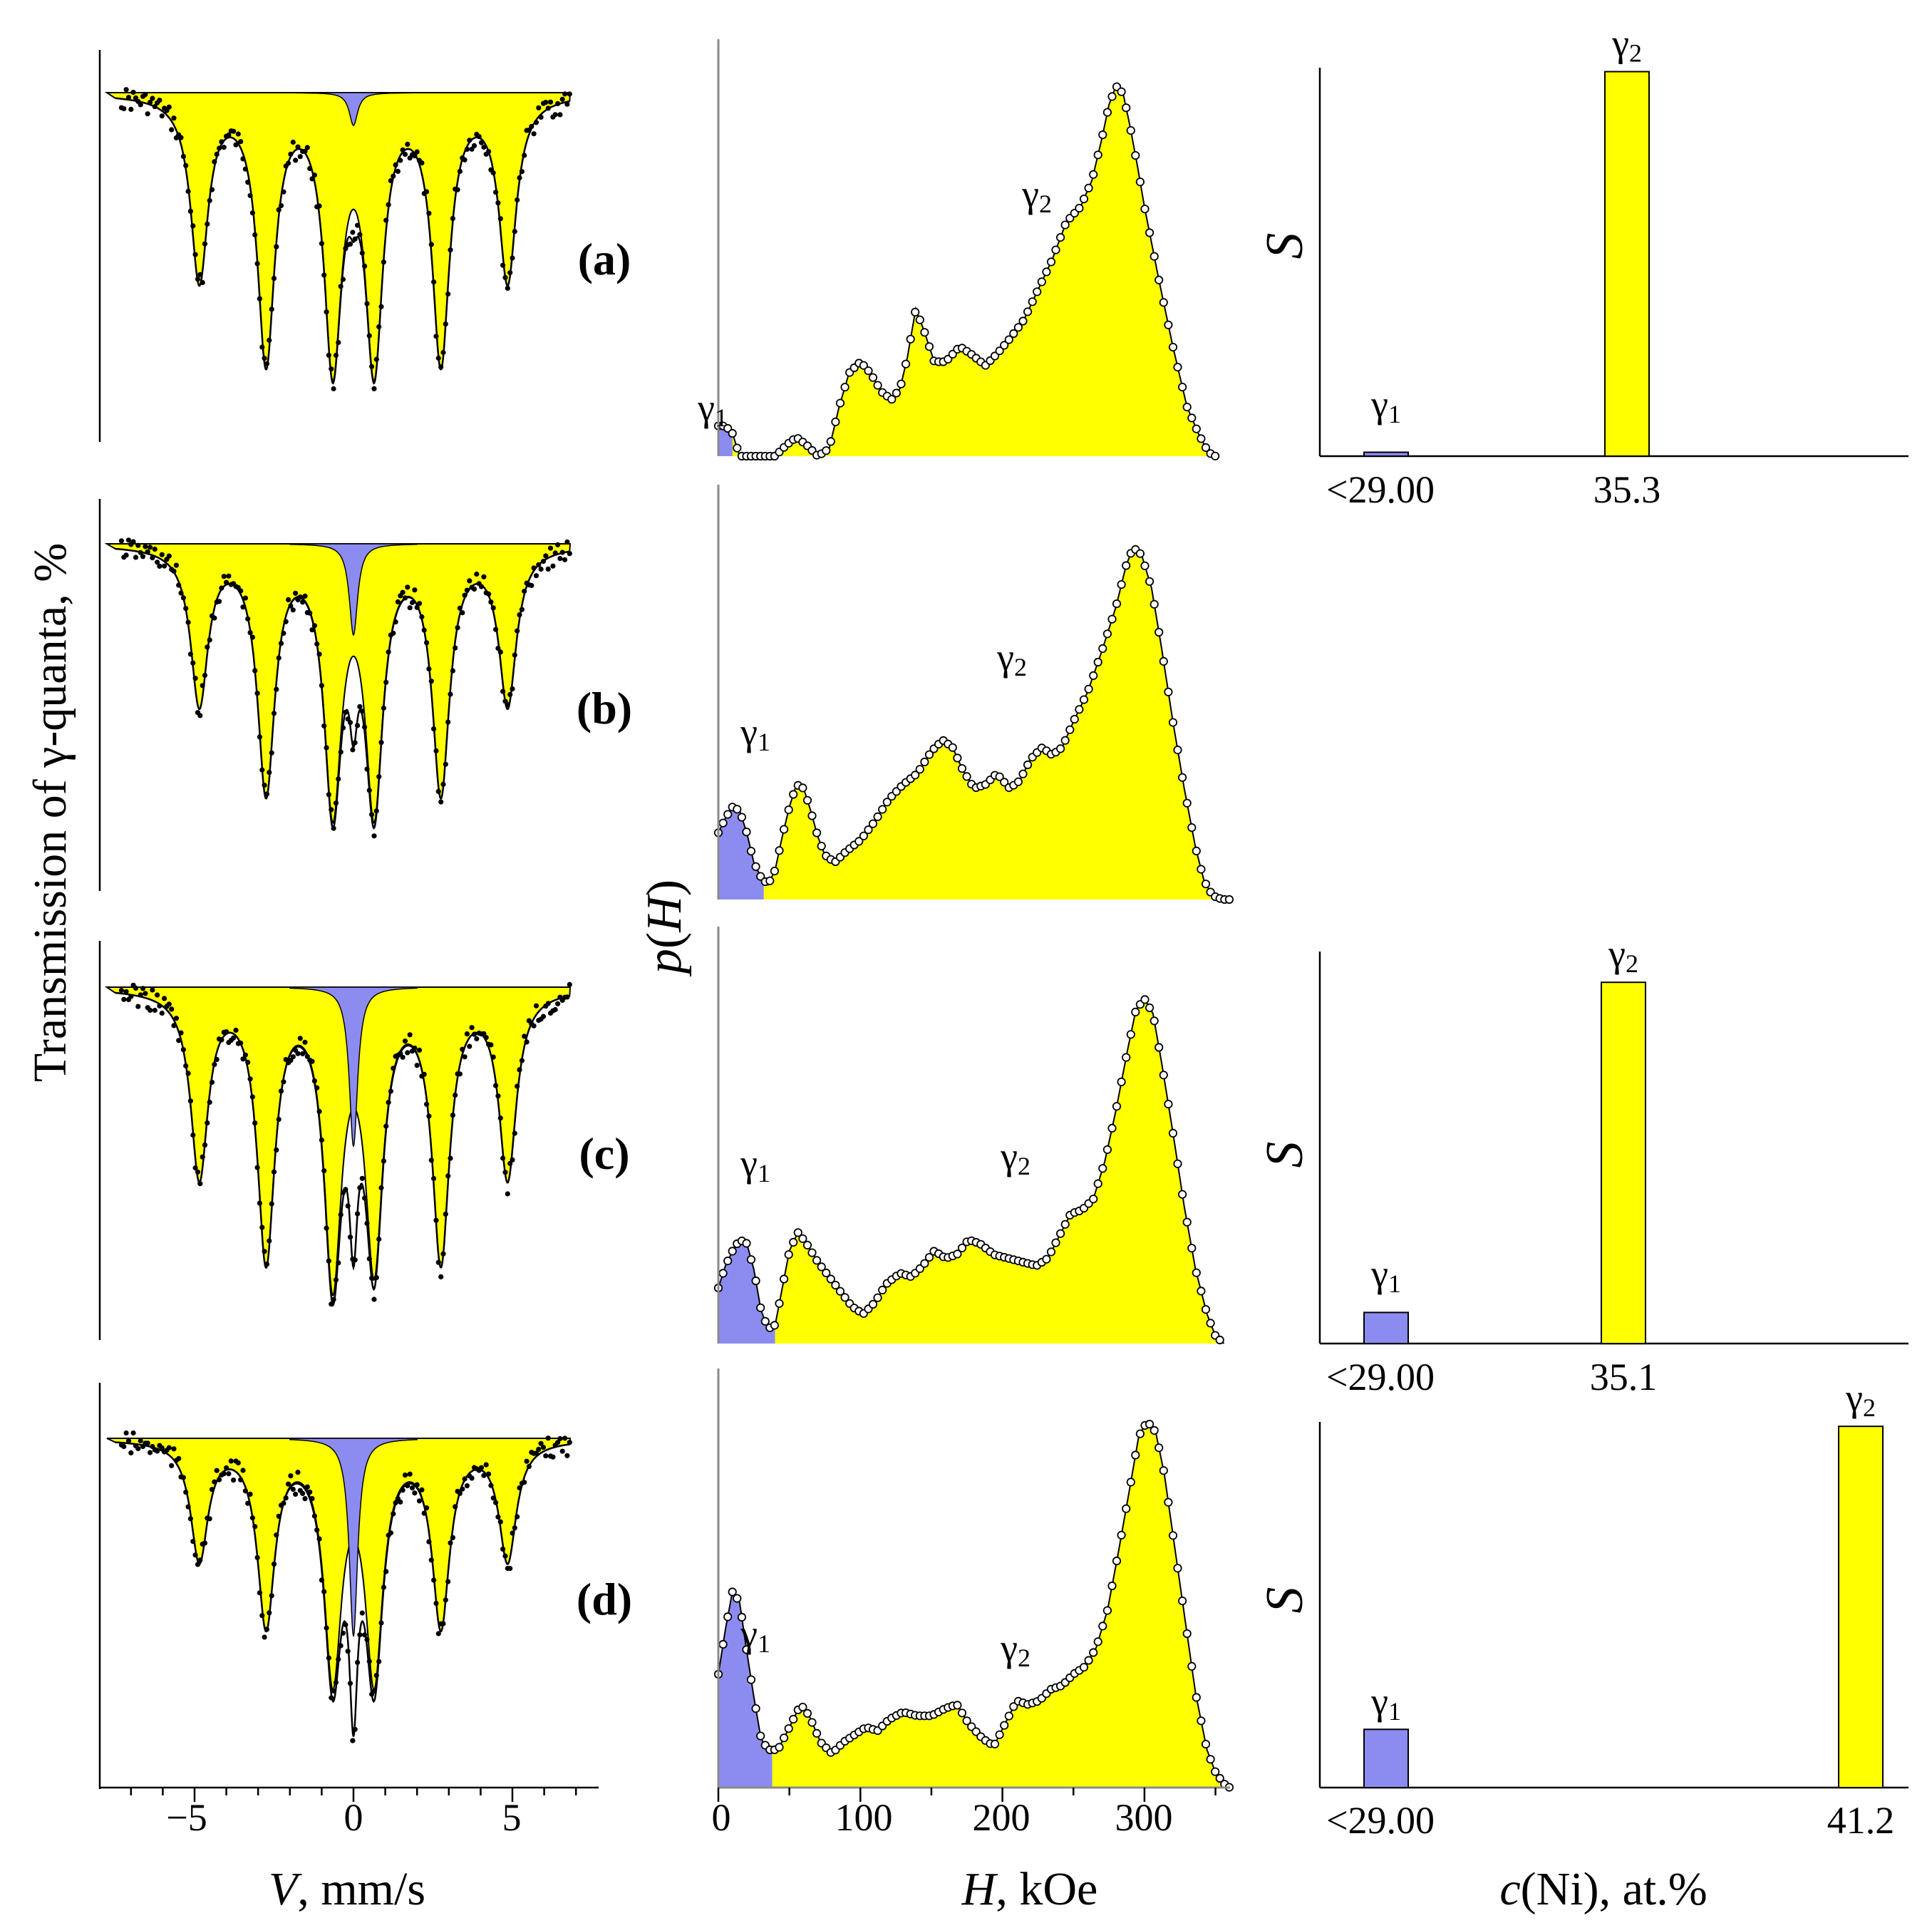 The height and width of the screenshot is (1923, 1932). Describe the element at coordinates (1001, 1817) in the screenshot. I see `field-x-tick-label: 200` at that location.